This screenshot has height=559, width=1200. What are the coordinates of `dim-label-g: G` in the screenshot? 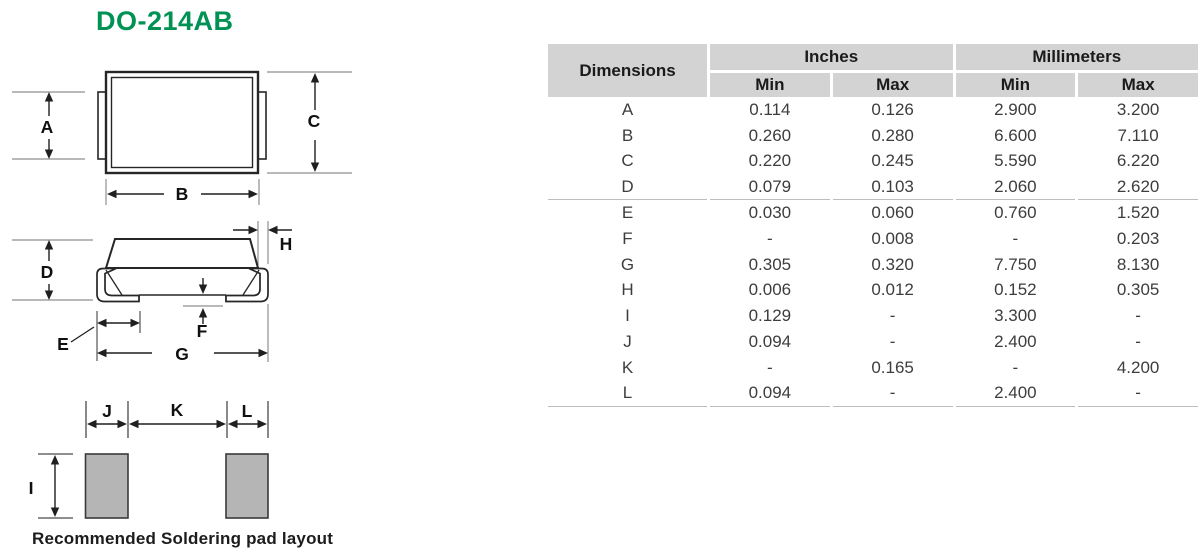 It's located at (182, 354).